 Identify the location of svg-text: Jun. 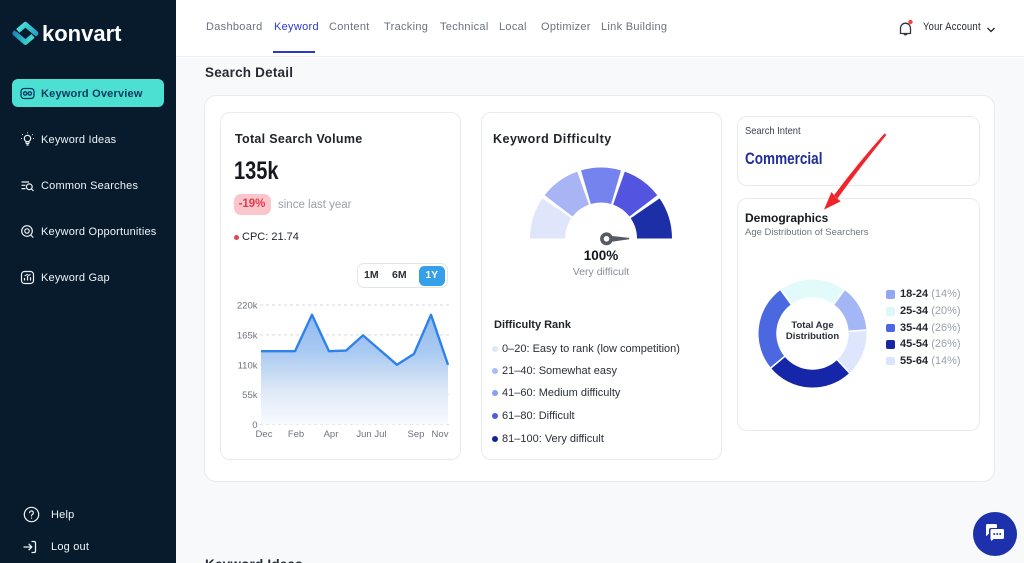
(363, 434).